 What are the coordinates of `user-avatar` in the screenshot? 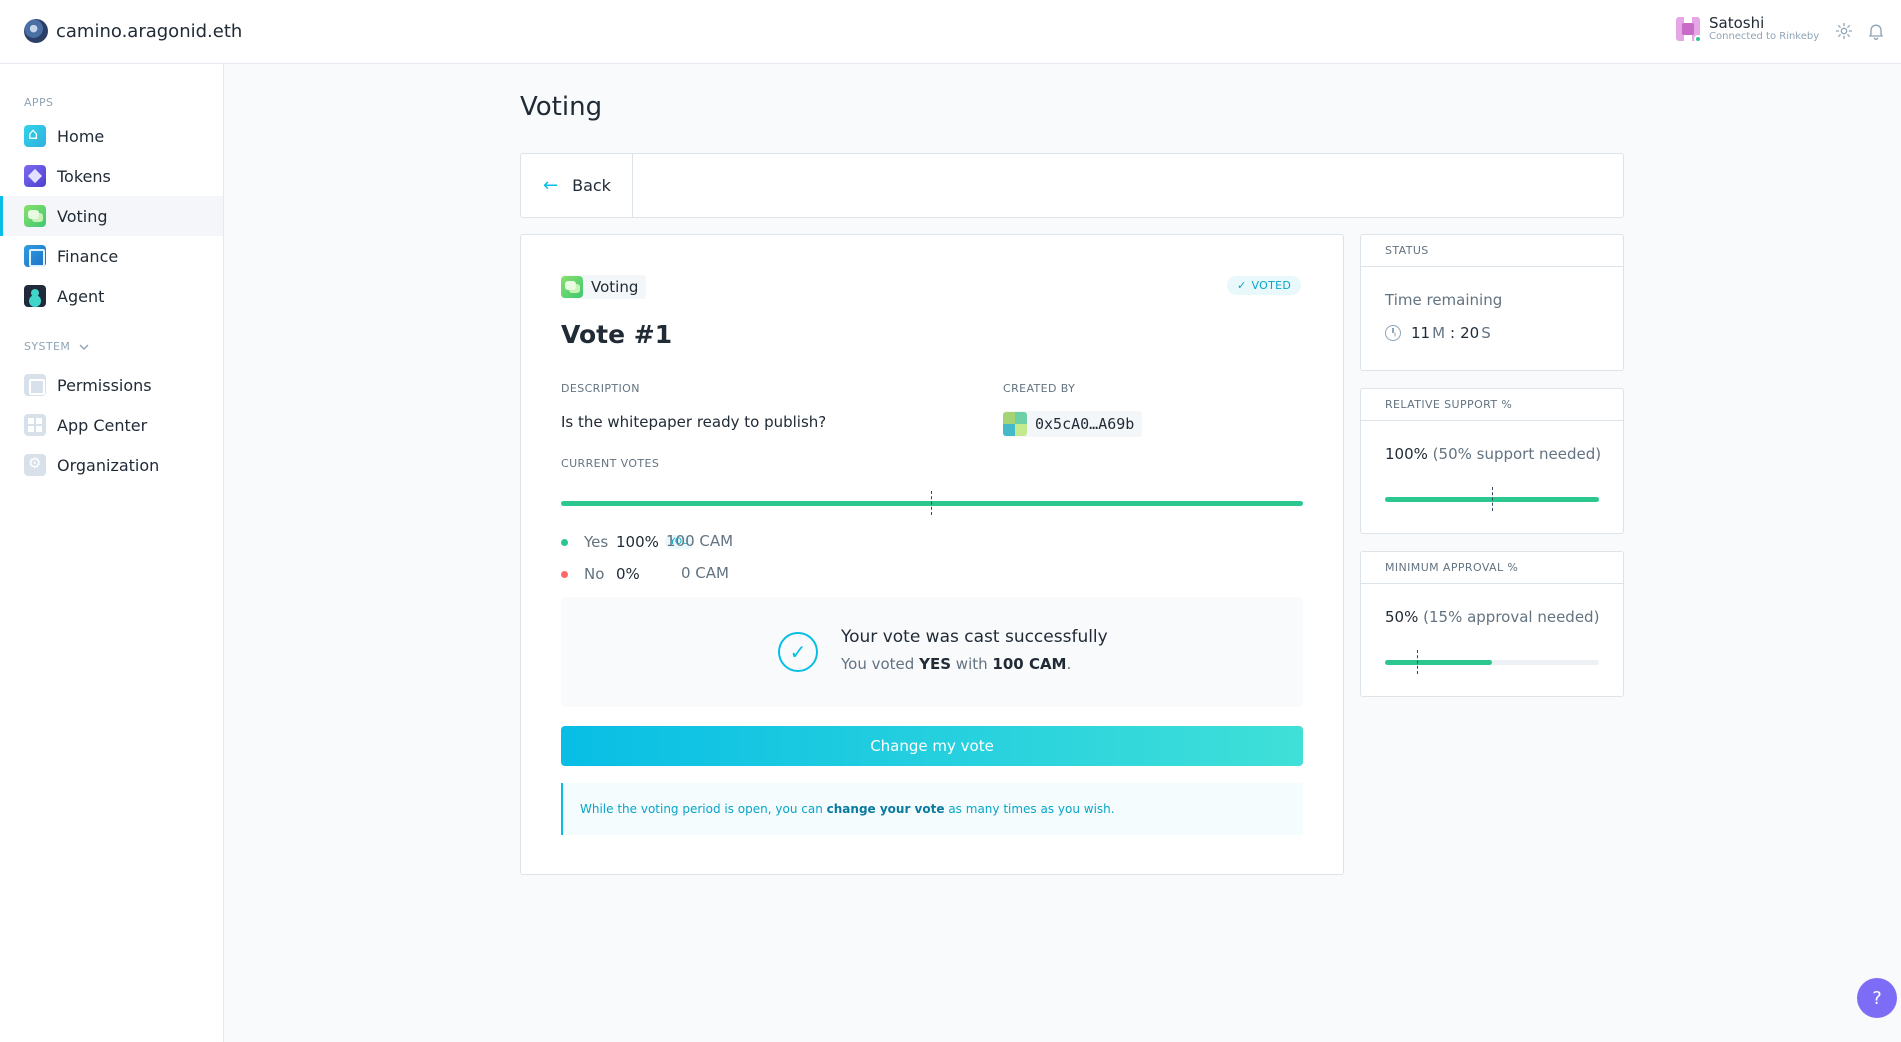 It's located at (1689, 30).